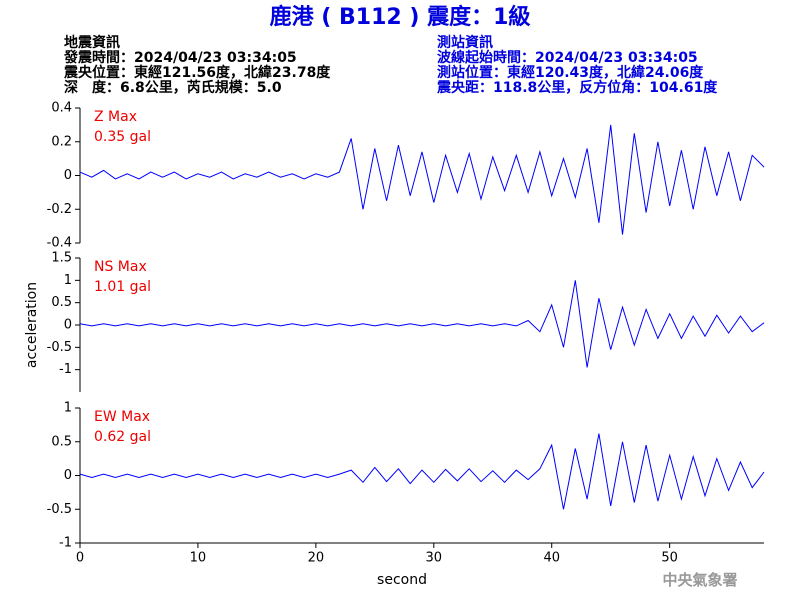  What do you see at coordinates (434, 558) in the screenshot?
I see `x-tick-label: 30` at bounding box center [434, 558].